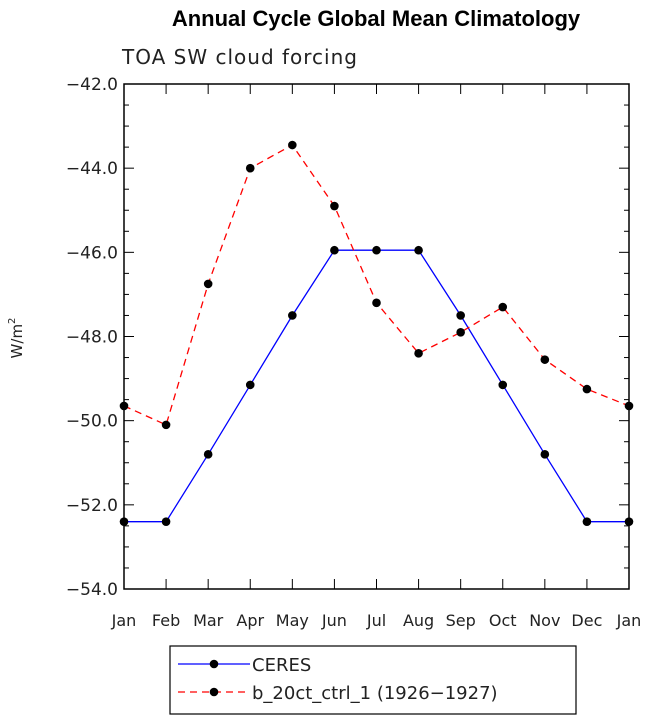 The width and height of the screenshot is (648, 720). What do you see at coordinates (166, 620) in the screenshot?
I see `x-tick-label: Feb` at bounding box center [166, 620].